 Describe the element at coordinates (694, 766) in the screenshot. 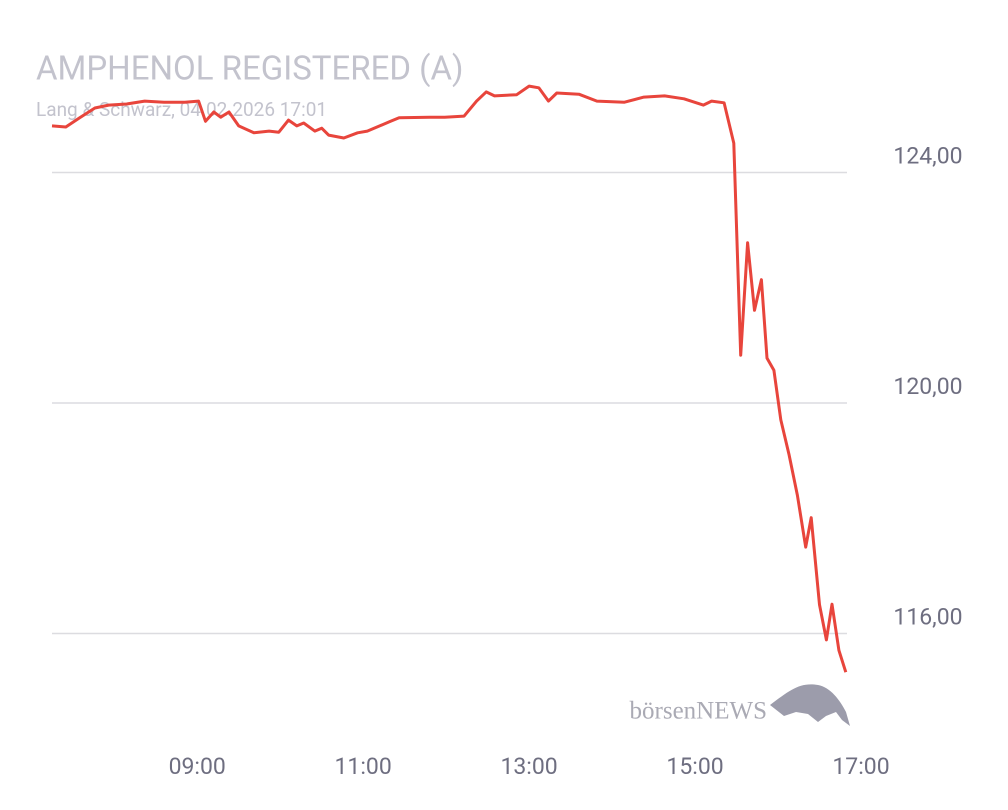

I see `x-tick-label: 15:00` at that location.